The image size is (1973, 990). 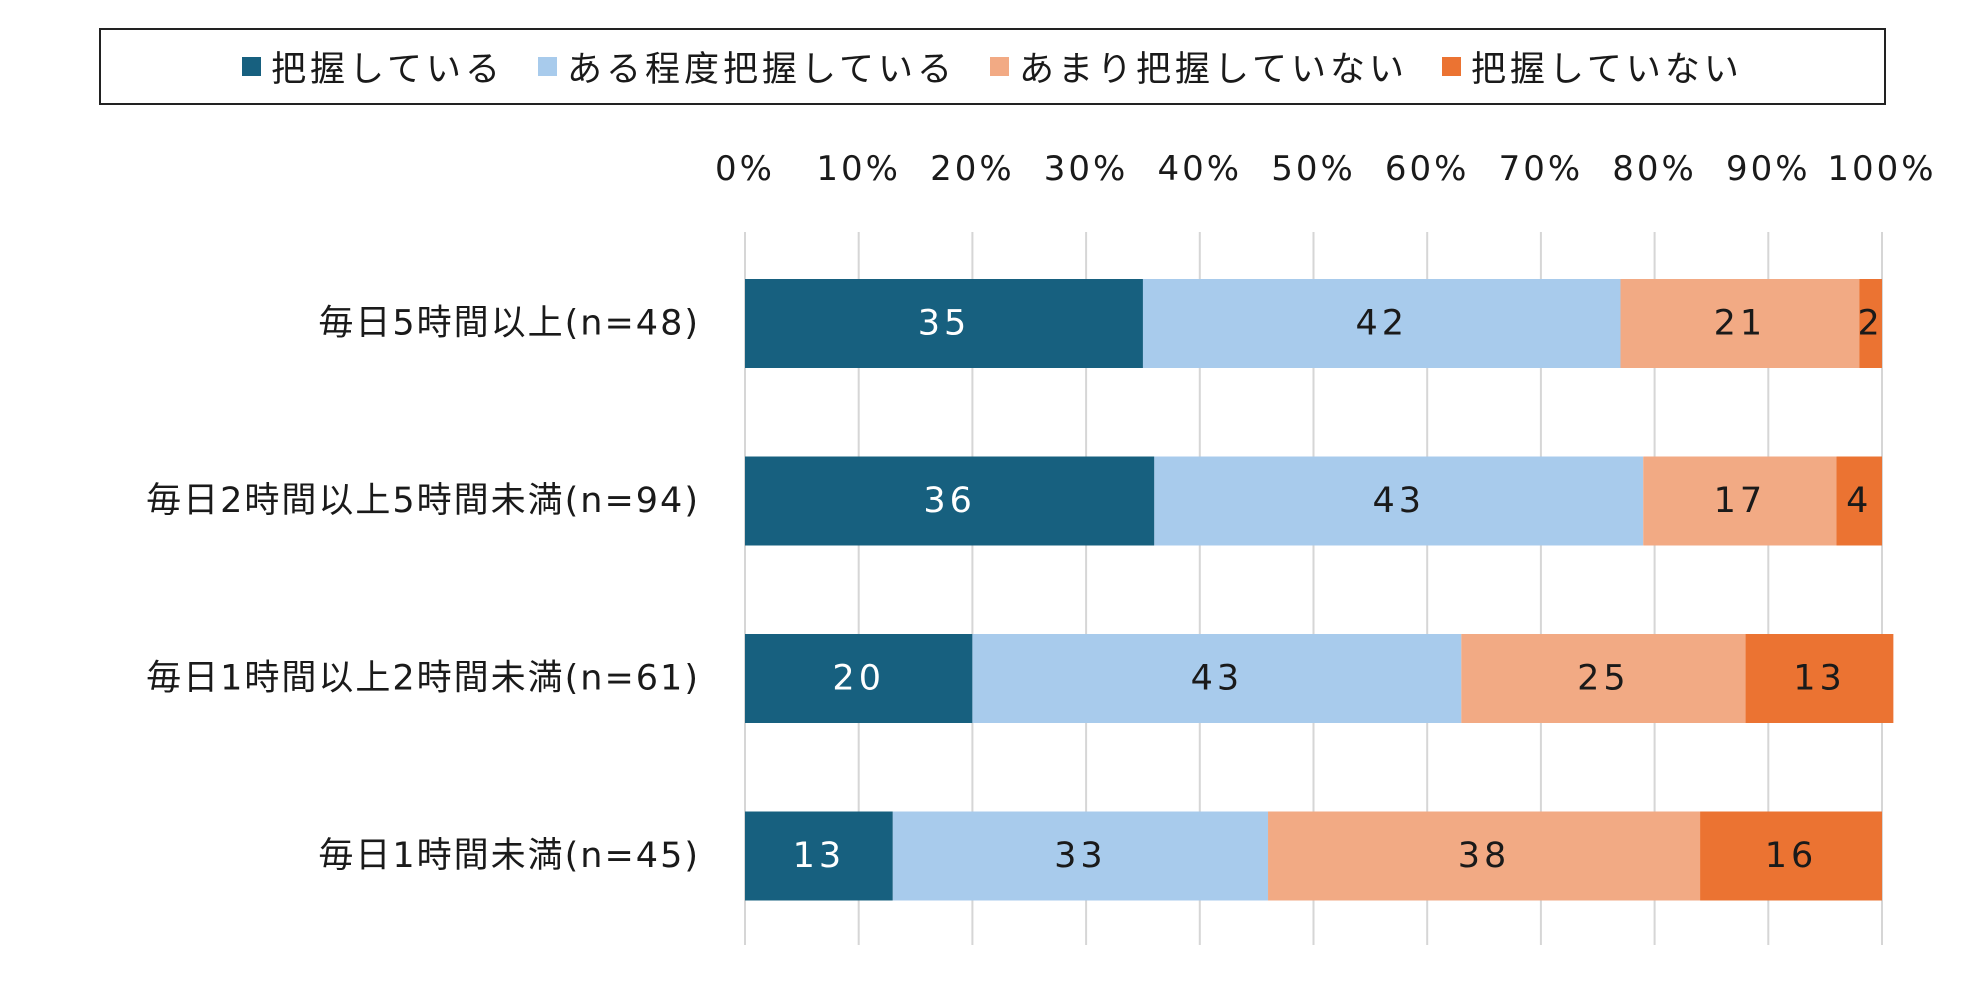 I want to click on data-label: 16, so click(x=1791, y=856).